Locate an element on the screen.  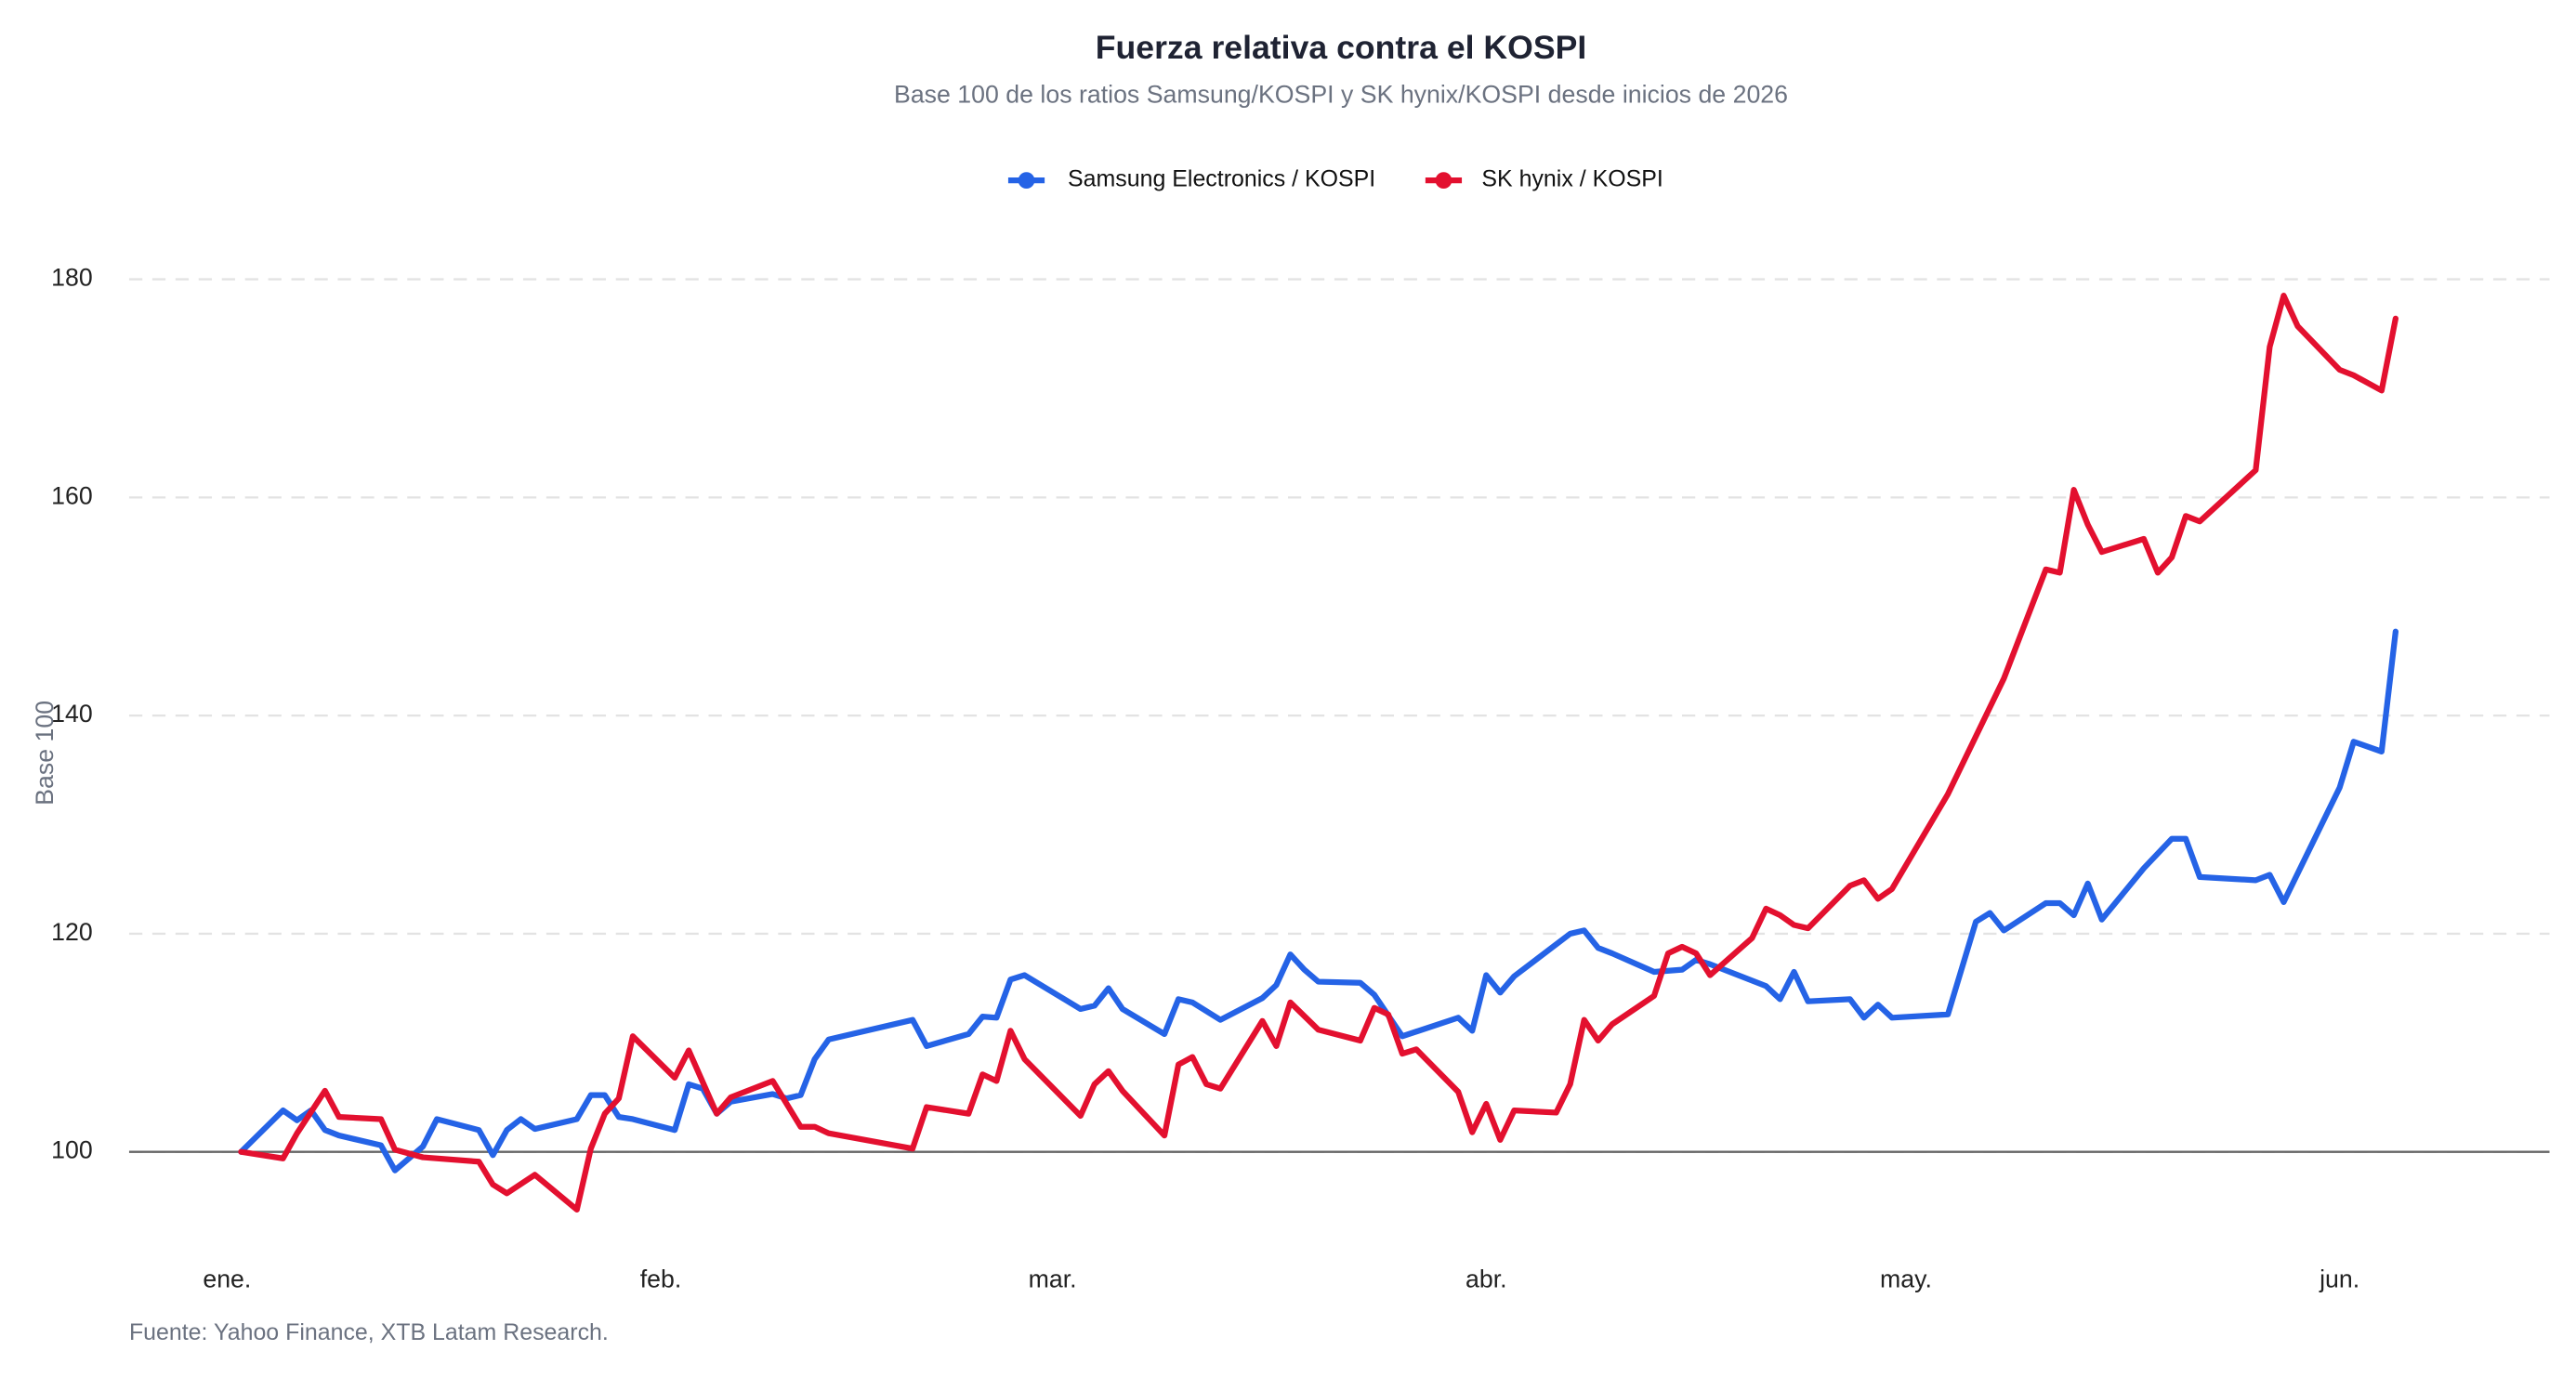
y-tick-label: 100 is located at coordinates (72, 1150).